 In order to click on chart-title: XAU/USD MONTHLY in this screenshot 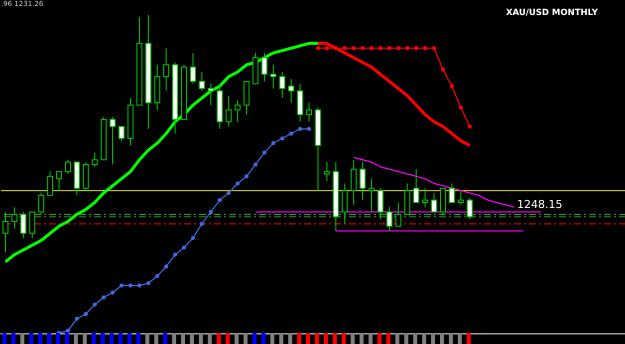, I will do `click(552, 13)`.